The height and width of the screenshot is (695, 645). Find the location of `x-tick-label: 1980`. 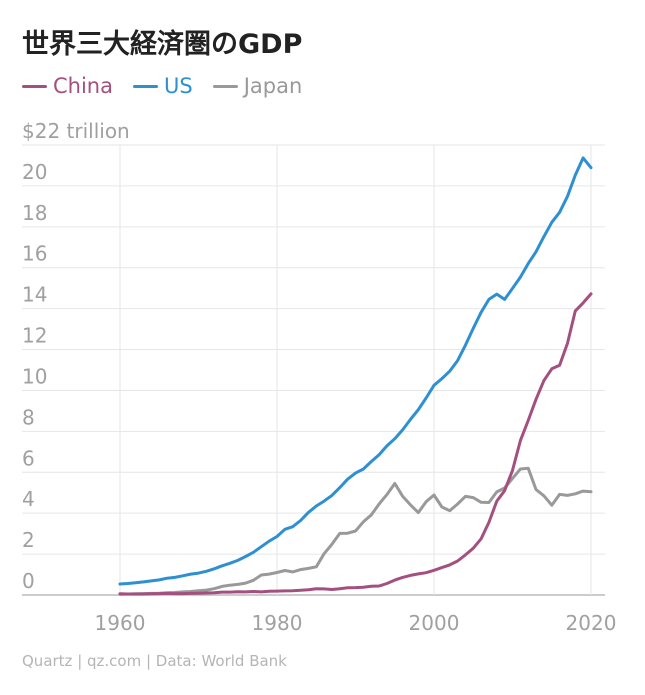

x-tick-label: 1980 is located at coordinates (277, 623).